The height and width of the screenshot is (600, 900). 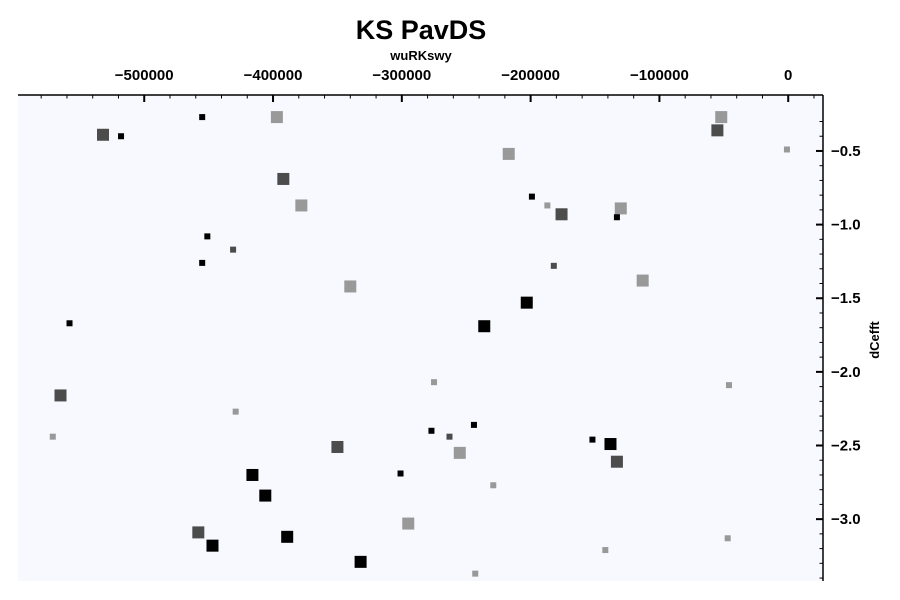 What do you see at coordinates (874, 340) in the screenshot?
I see `y-axis-label: dCefft` at bounding box center [874, 340].